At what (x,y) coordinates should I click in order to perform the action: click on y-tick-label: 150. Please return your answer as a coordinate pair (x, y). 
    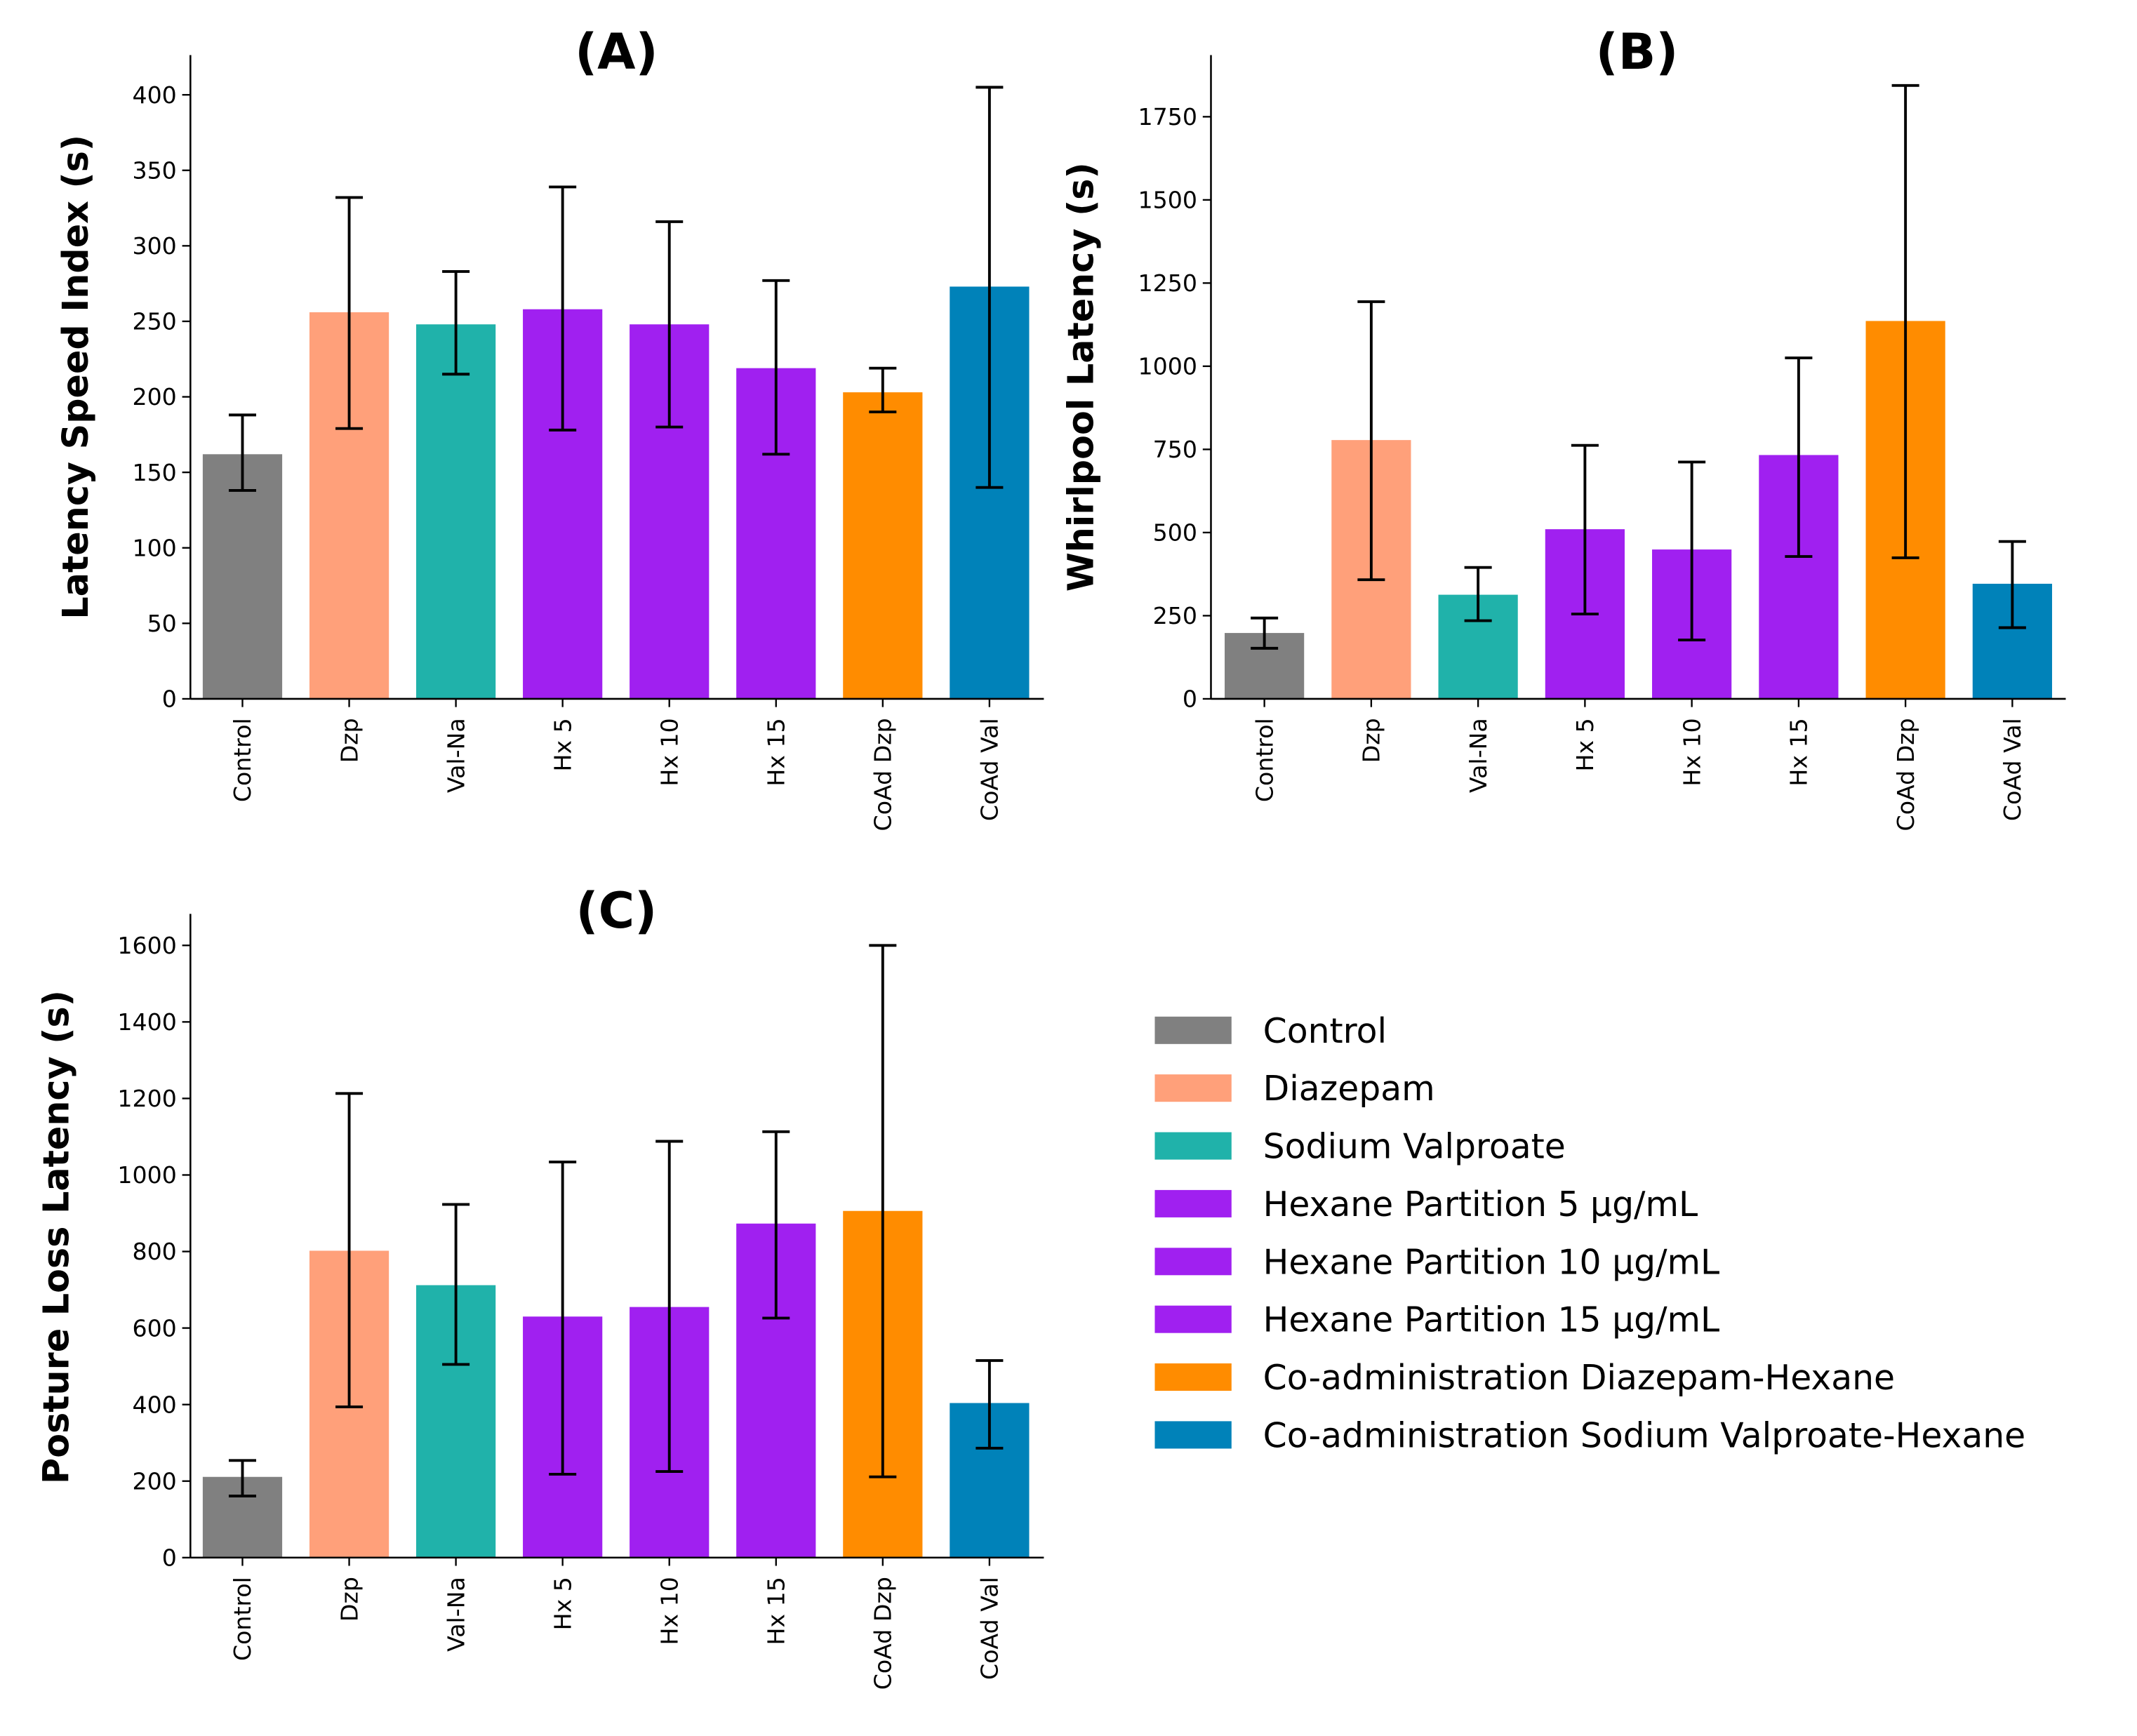
    Looking at the image, I should click on (154, 472).